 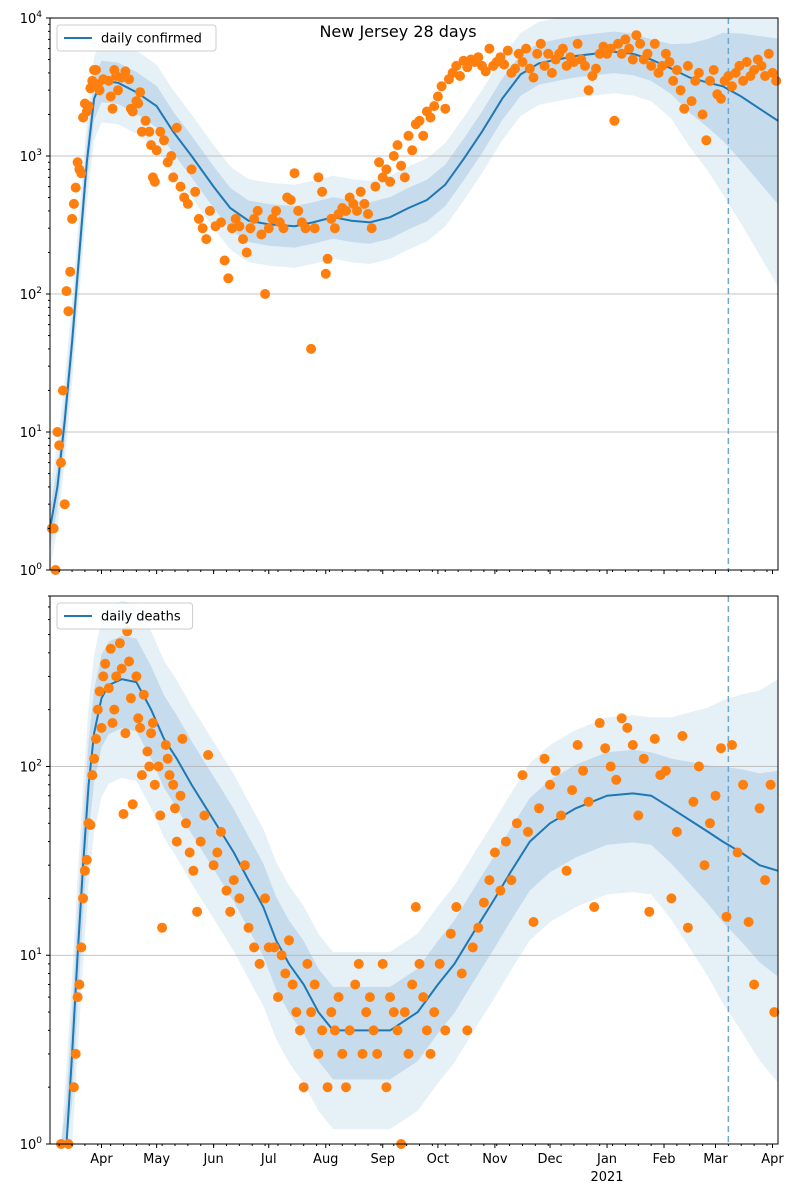 I want to click on y-axis: 10⁰ 10¹ 10² 10³ 104, so click(x=35, y=294).